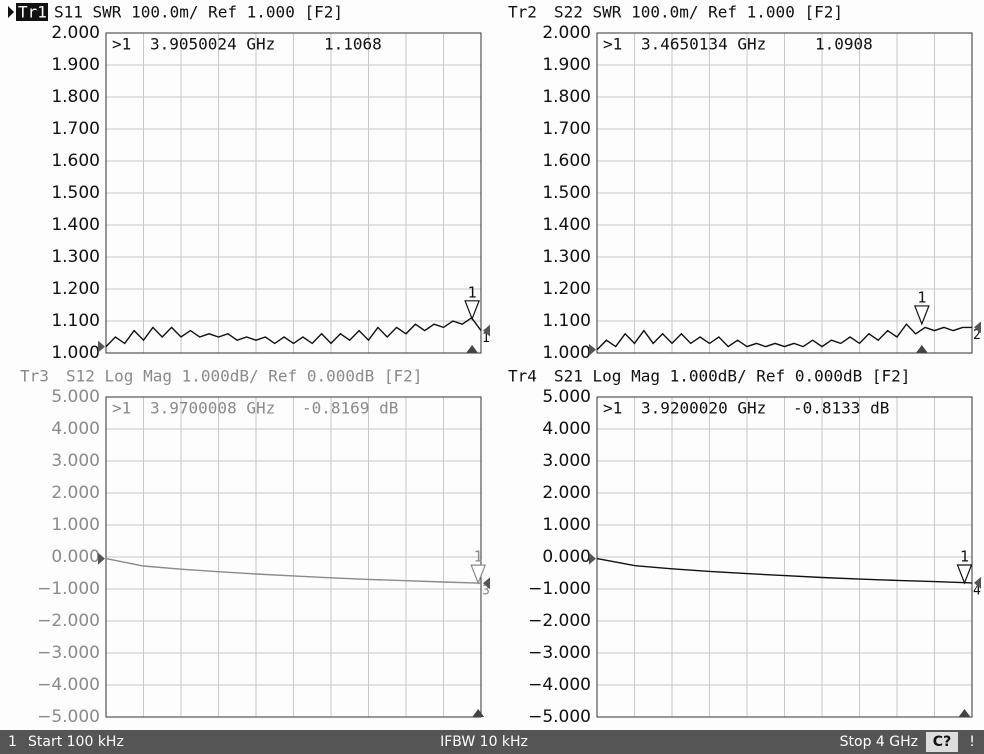 The height and width of the screenshot is (754, 984). What do you see at coordinates (198, 12) in the screenshot?
I see `chart-title: S11 SWR 100.0m/ Ref 1.000 [F2]` at bounding box center [198, 12].